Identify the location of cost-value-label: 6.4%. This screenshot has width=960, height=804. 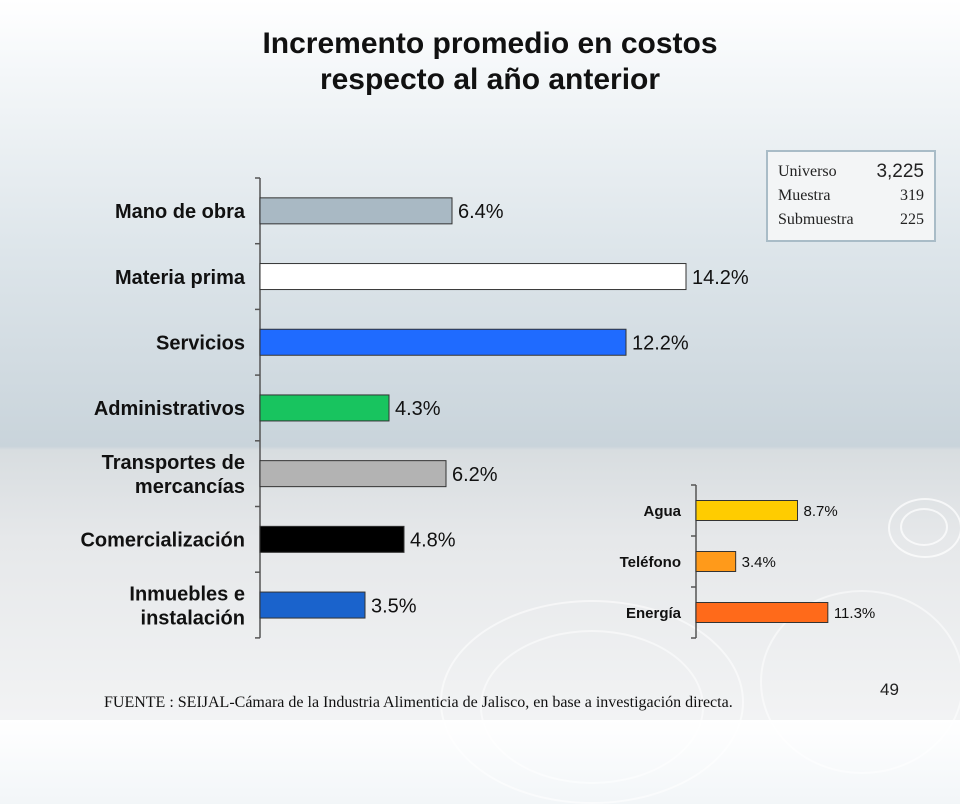
(481, 212).